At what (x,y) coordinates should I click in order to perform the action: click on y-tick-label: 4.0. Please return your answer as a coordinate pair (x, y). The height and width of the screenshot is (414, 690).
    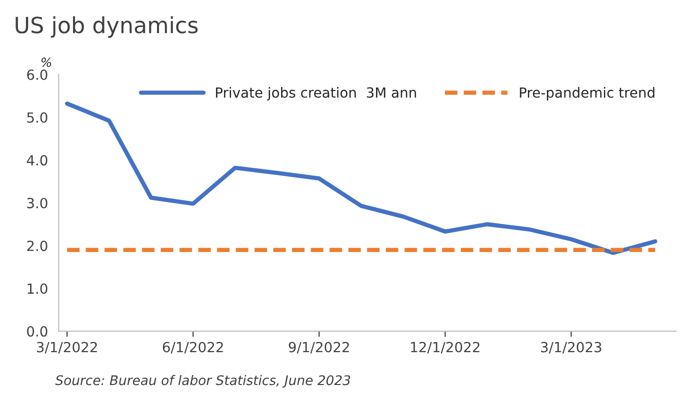
    Looking at the image, I should click on (37, 160).